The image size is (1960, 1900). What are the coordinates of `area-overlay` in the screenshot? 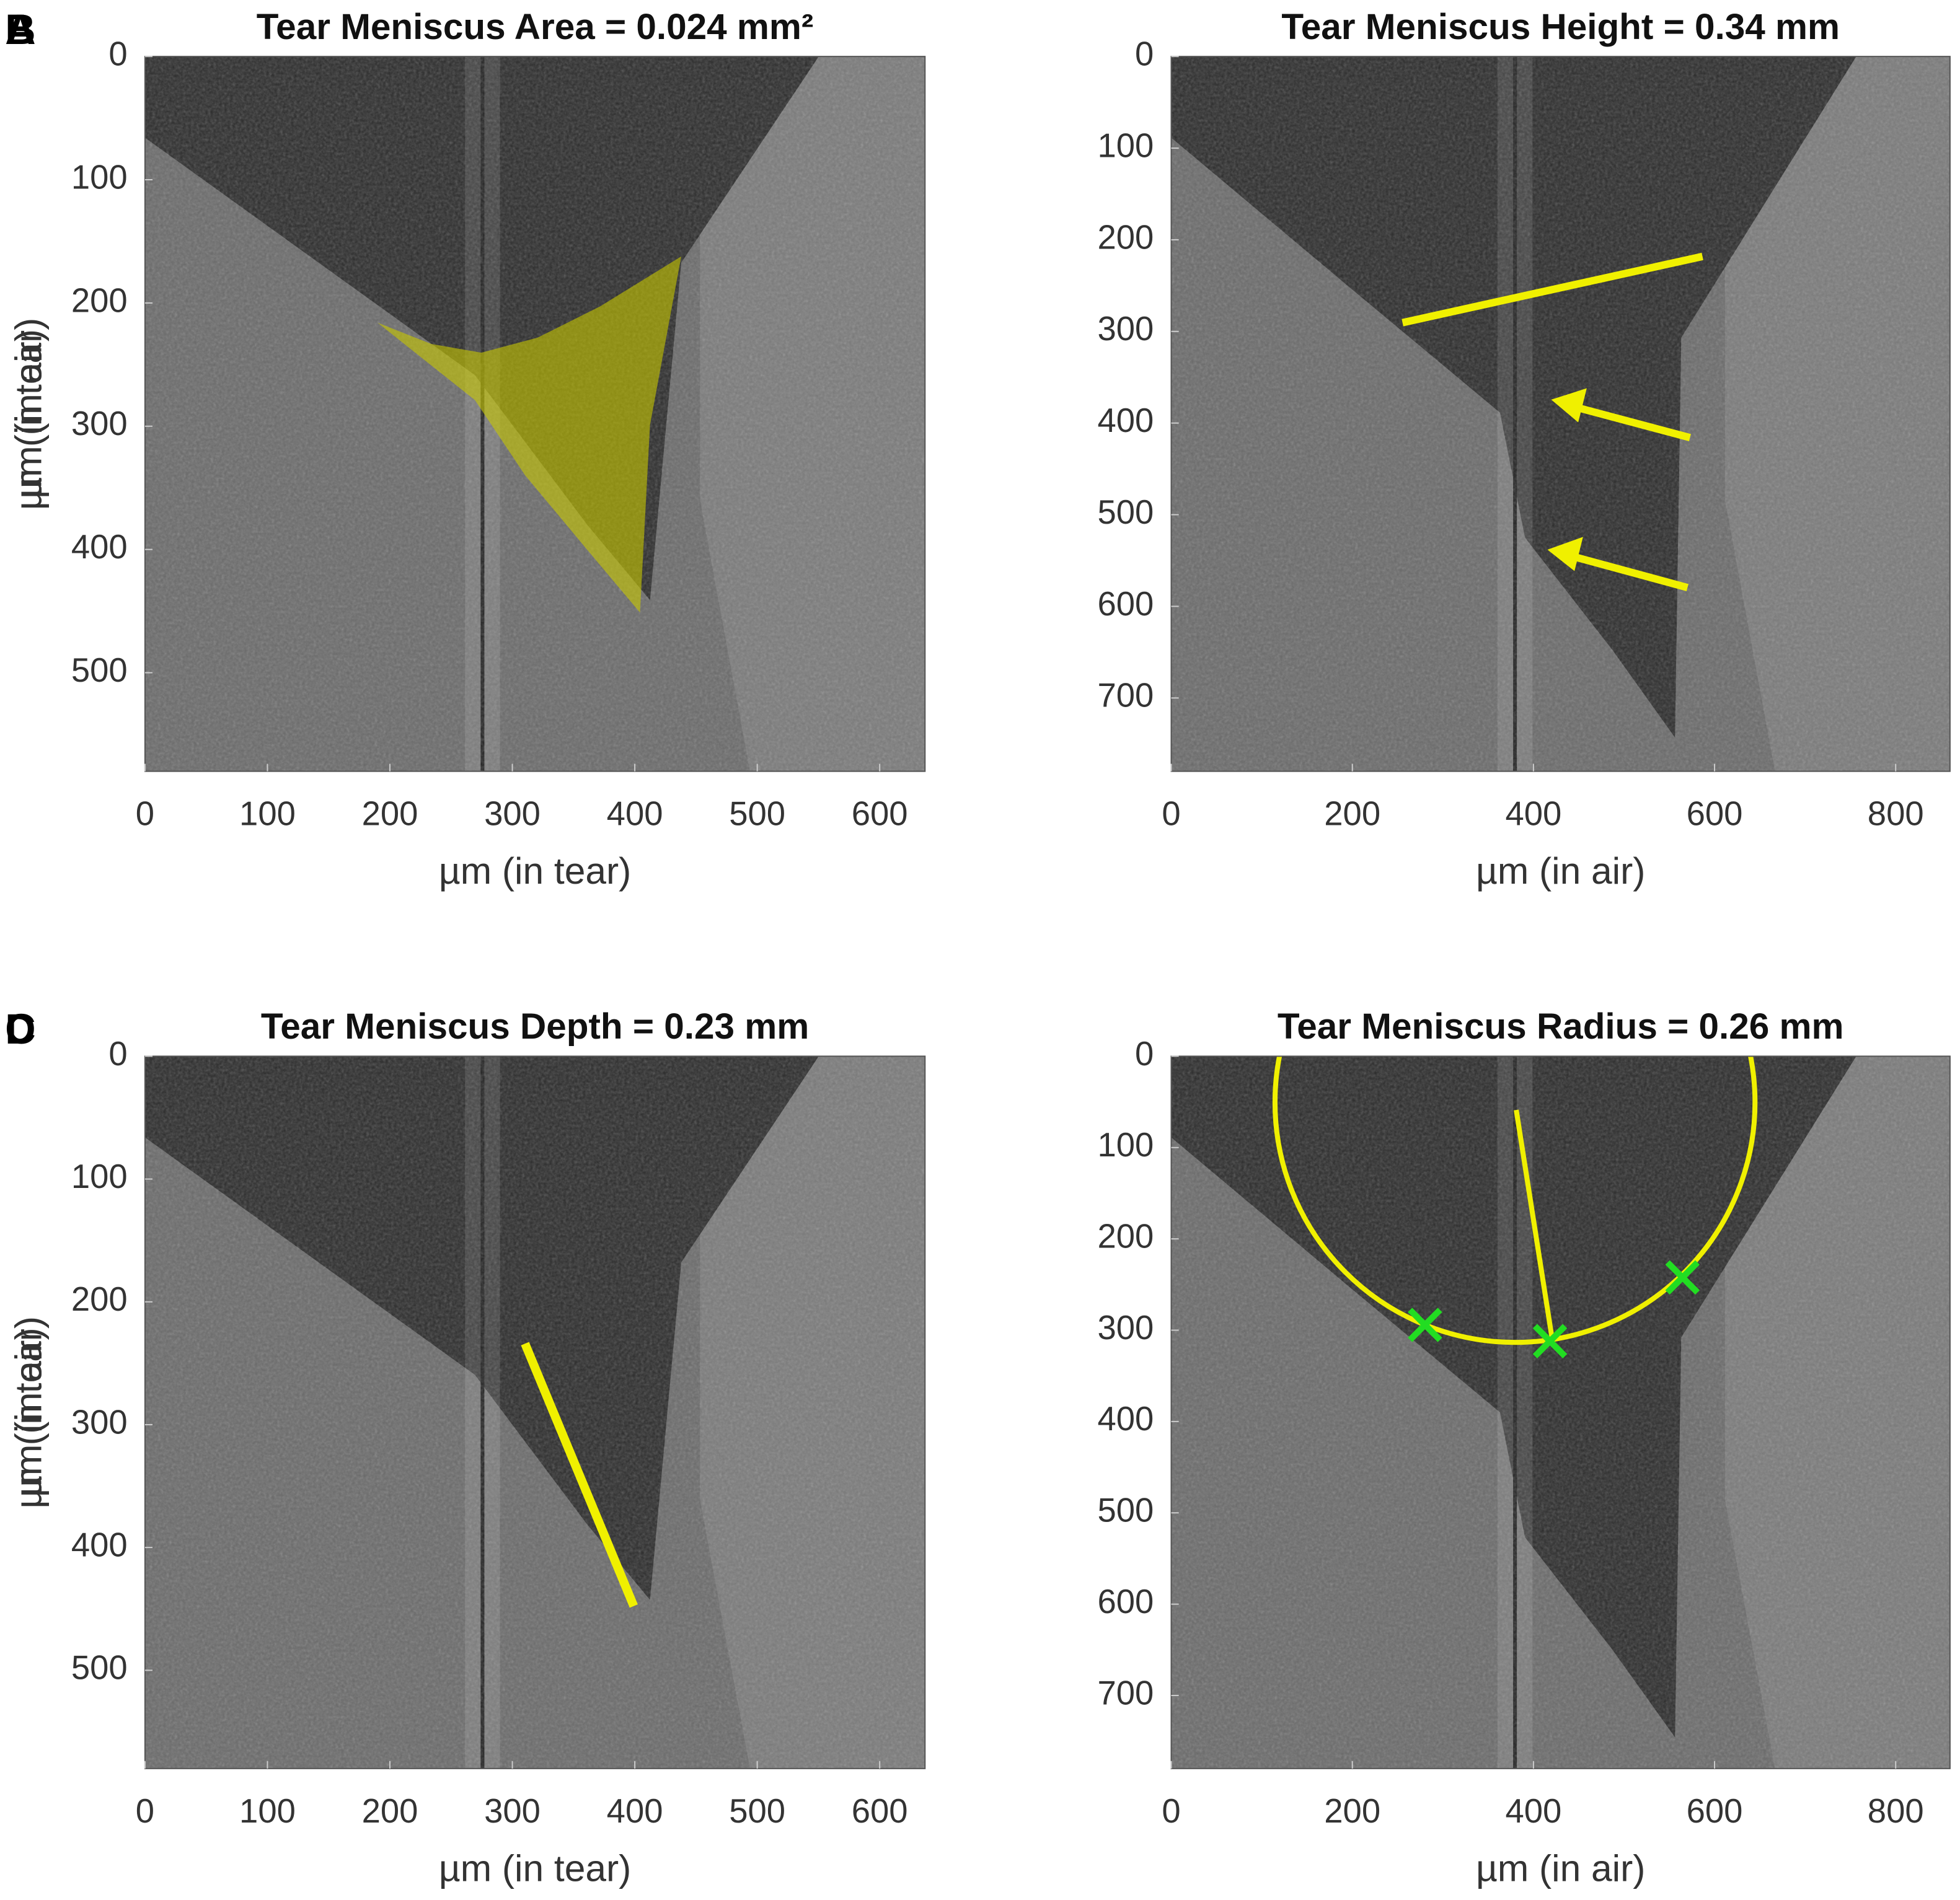 It's located at (529, 434).